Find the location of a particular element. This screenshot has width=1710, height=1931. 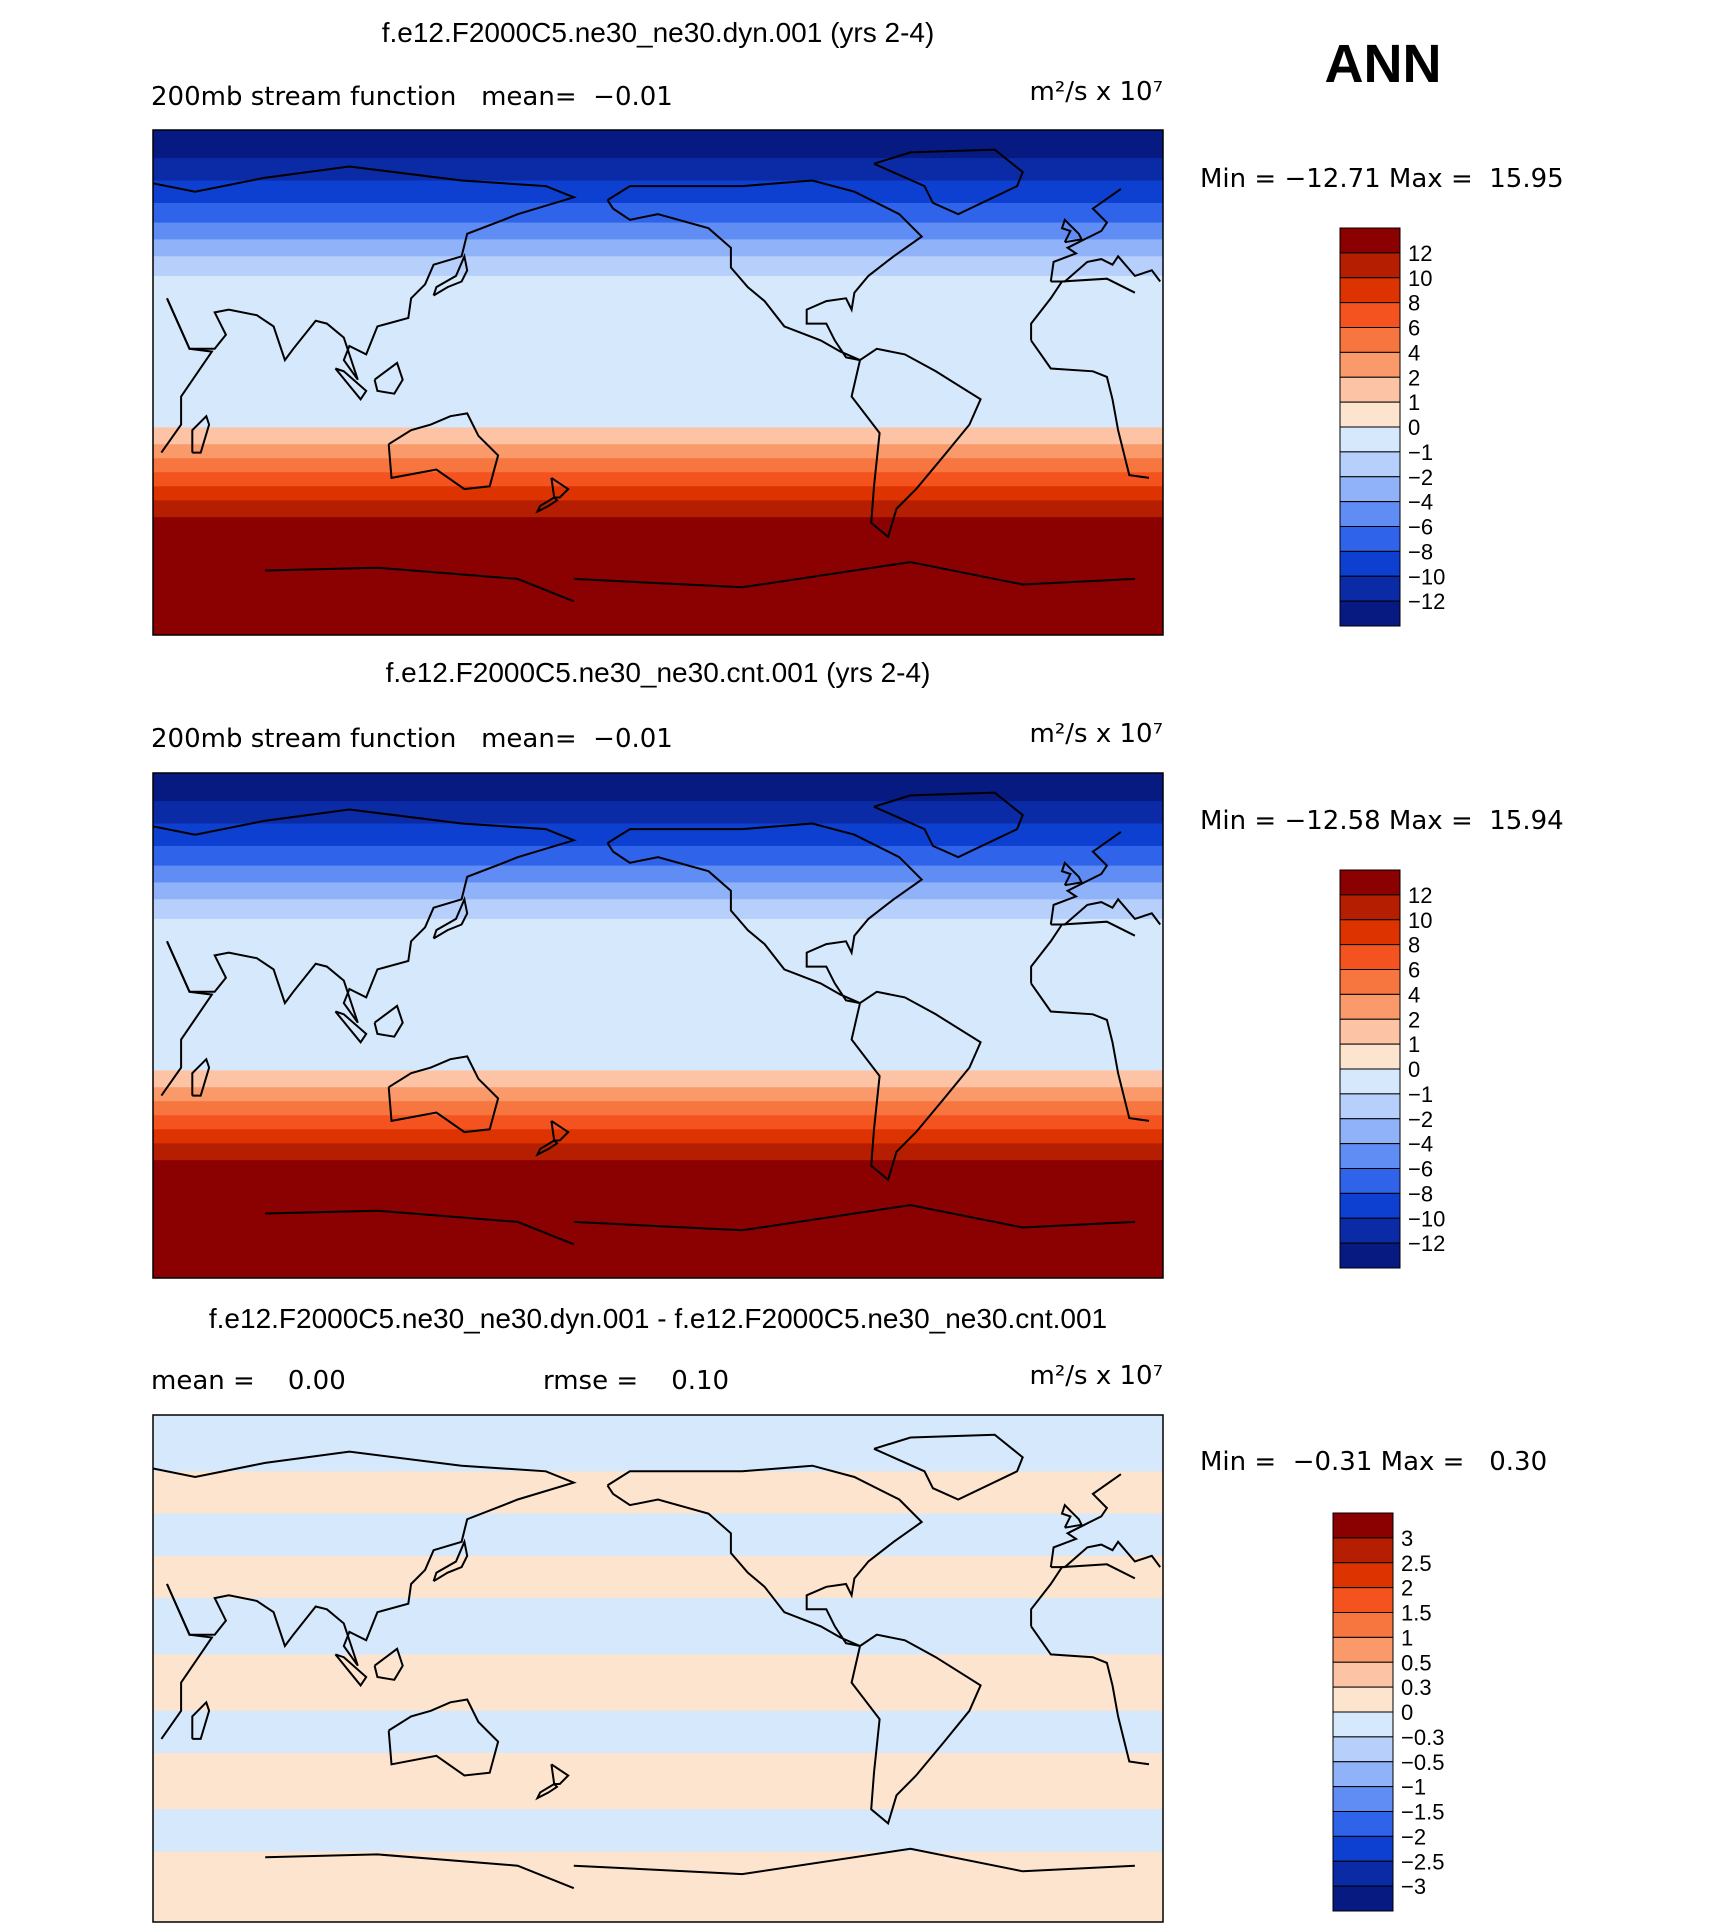

colorbar-tick-label: −1.5 is located at coordinates (1422, 1812).